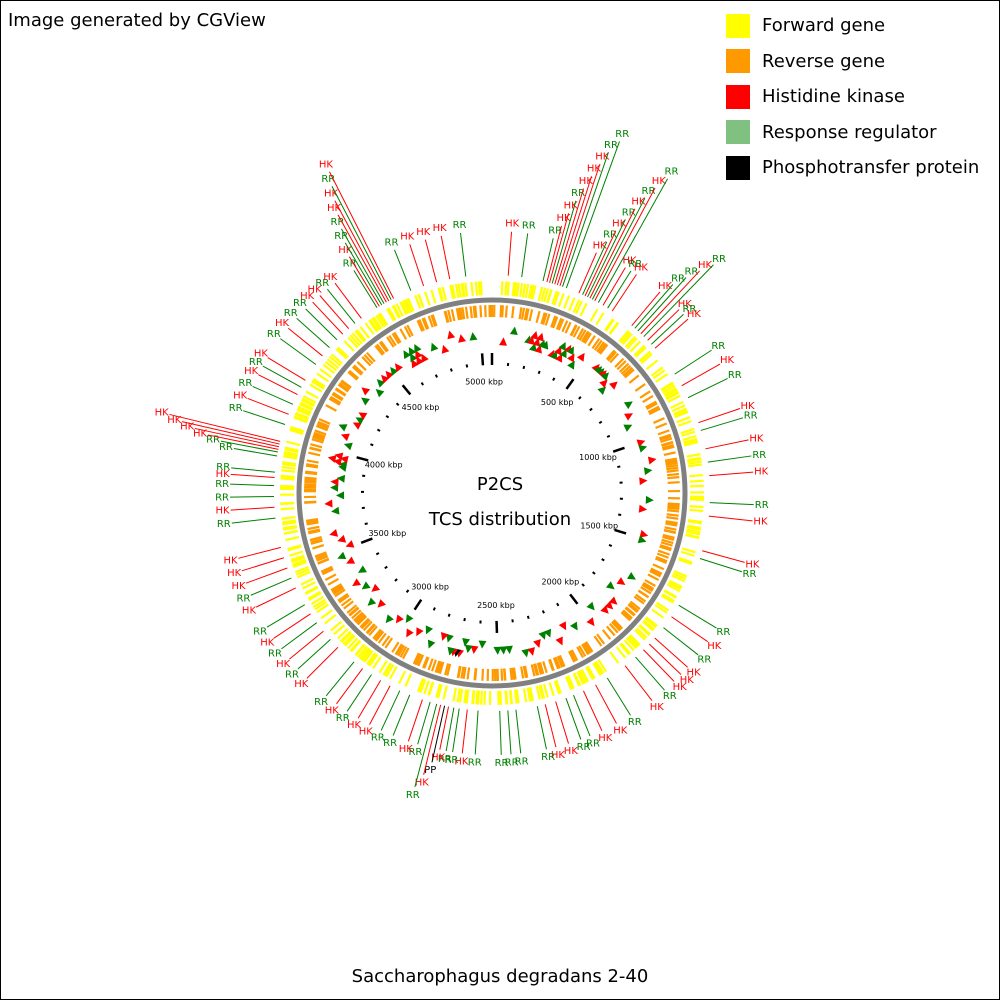  What do you see at coordinates (849, 132) in the screenshot?
I see `legend-label: Response regulator` at bounding box center [849, 132].